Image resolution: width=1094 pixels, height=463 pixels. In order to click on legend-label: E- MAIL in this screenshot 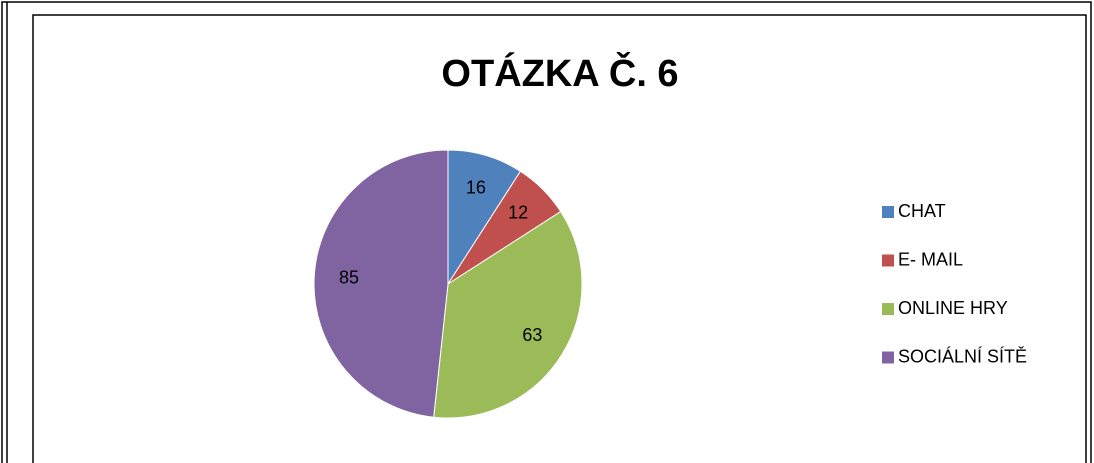, I will do `click(930, 259)`.